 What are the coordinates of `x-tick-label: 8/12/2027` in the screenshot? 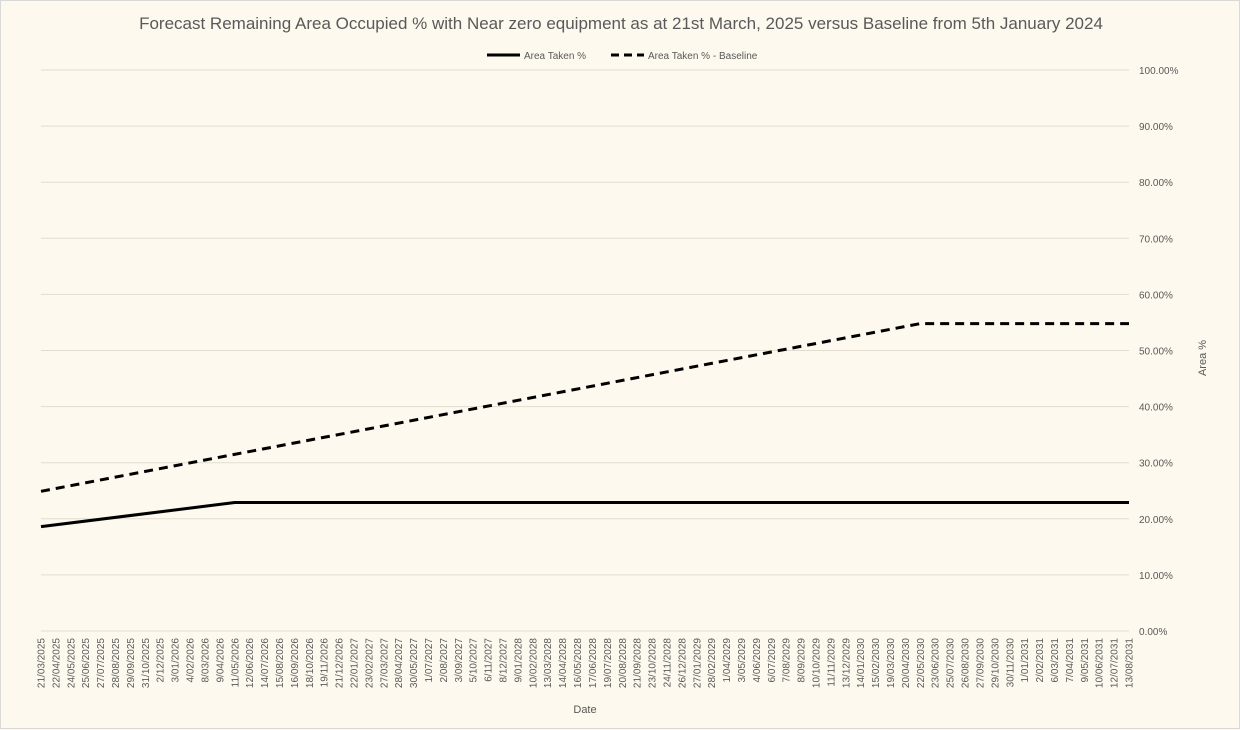 It's located at (504, 660).